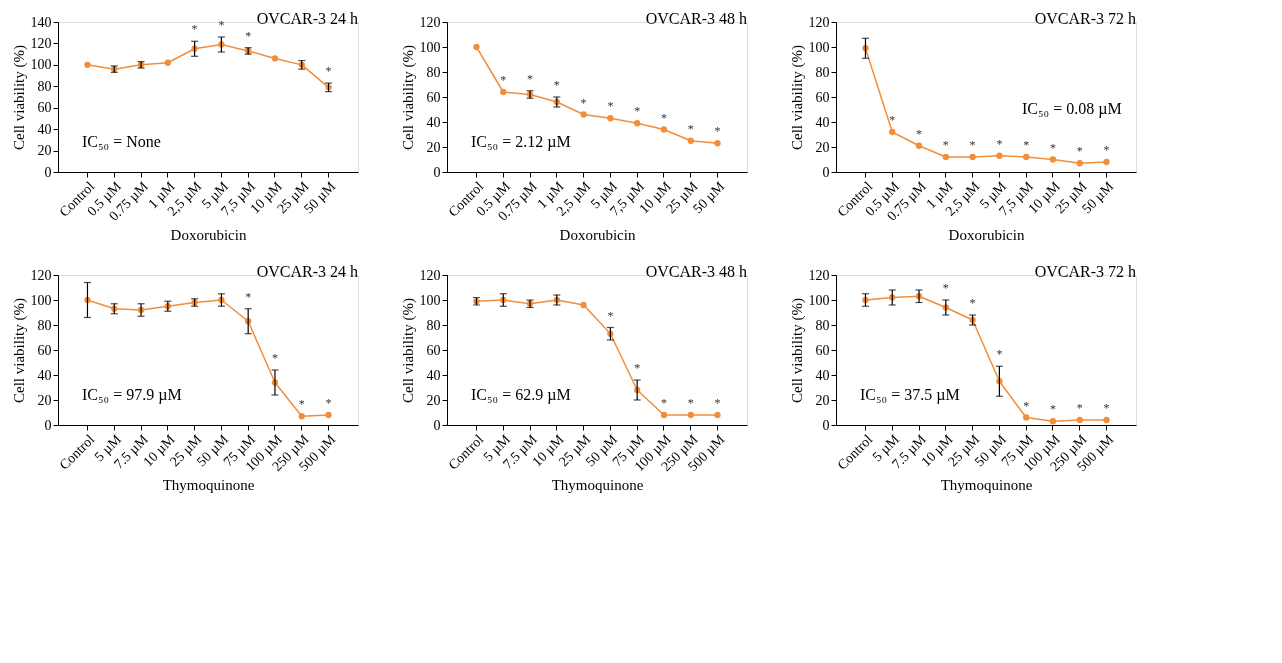  I want to click on annotation: IC₅₀ = None, so click(121, 141).